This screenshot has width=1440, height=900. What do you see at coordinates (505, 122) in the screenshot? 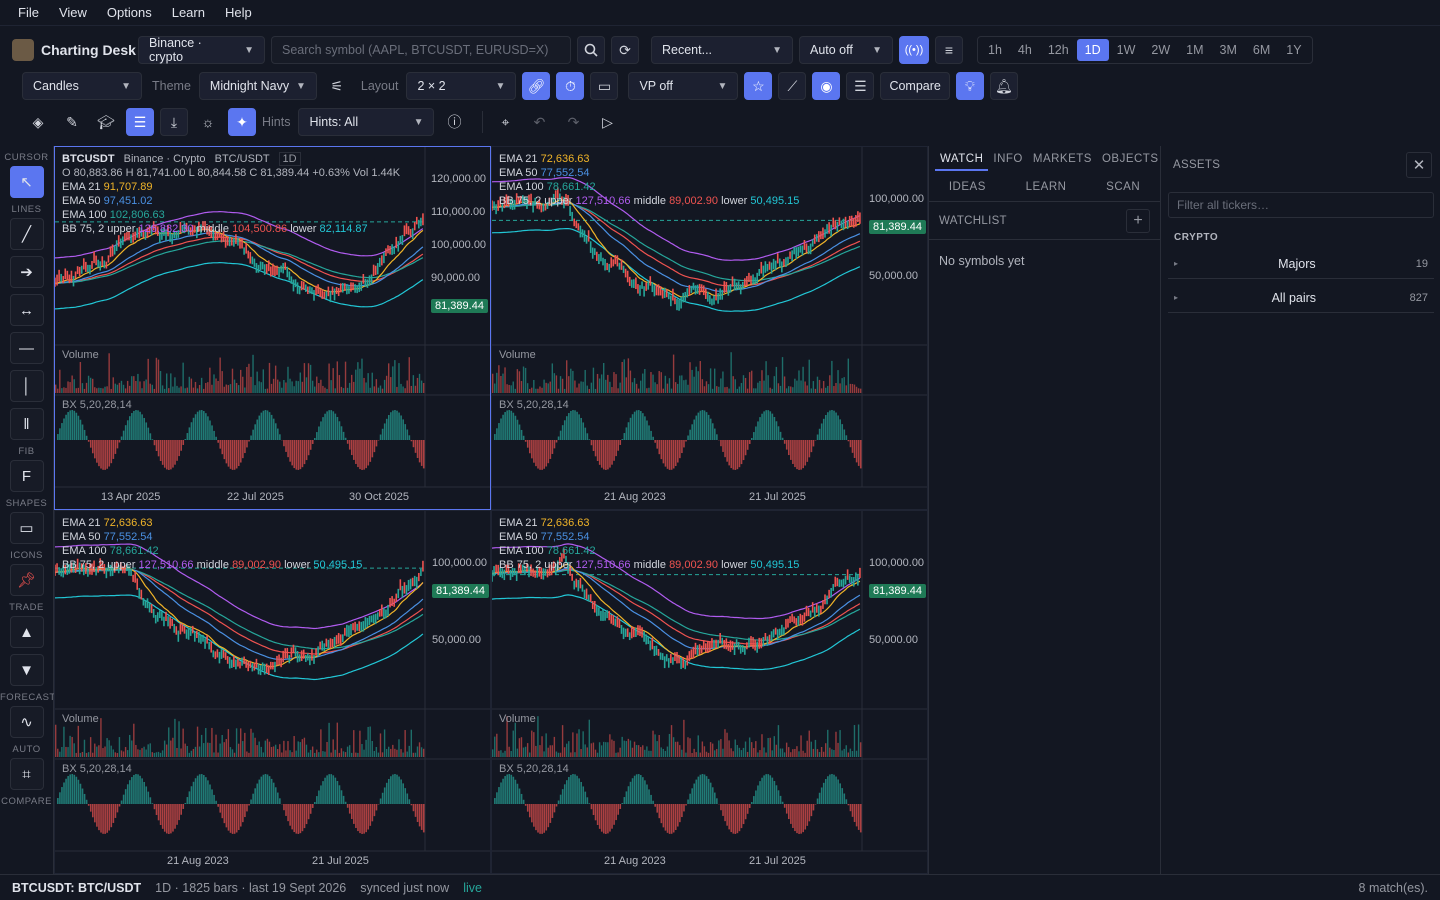
I see `crosshair-button: ⌖` at bounding box center [505, 122].